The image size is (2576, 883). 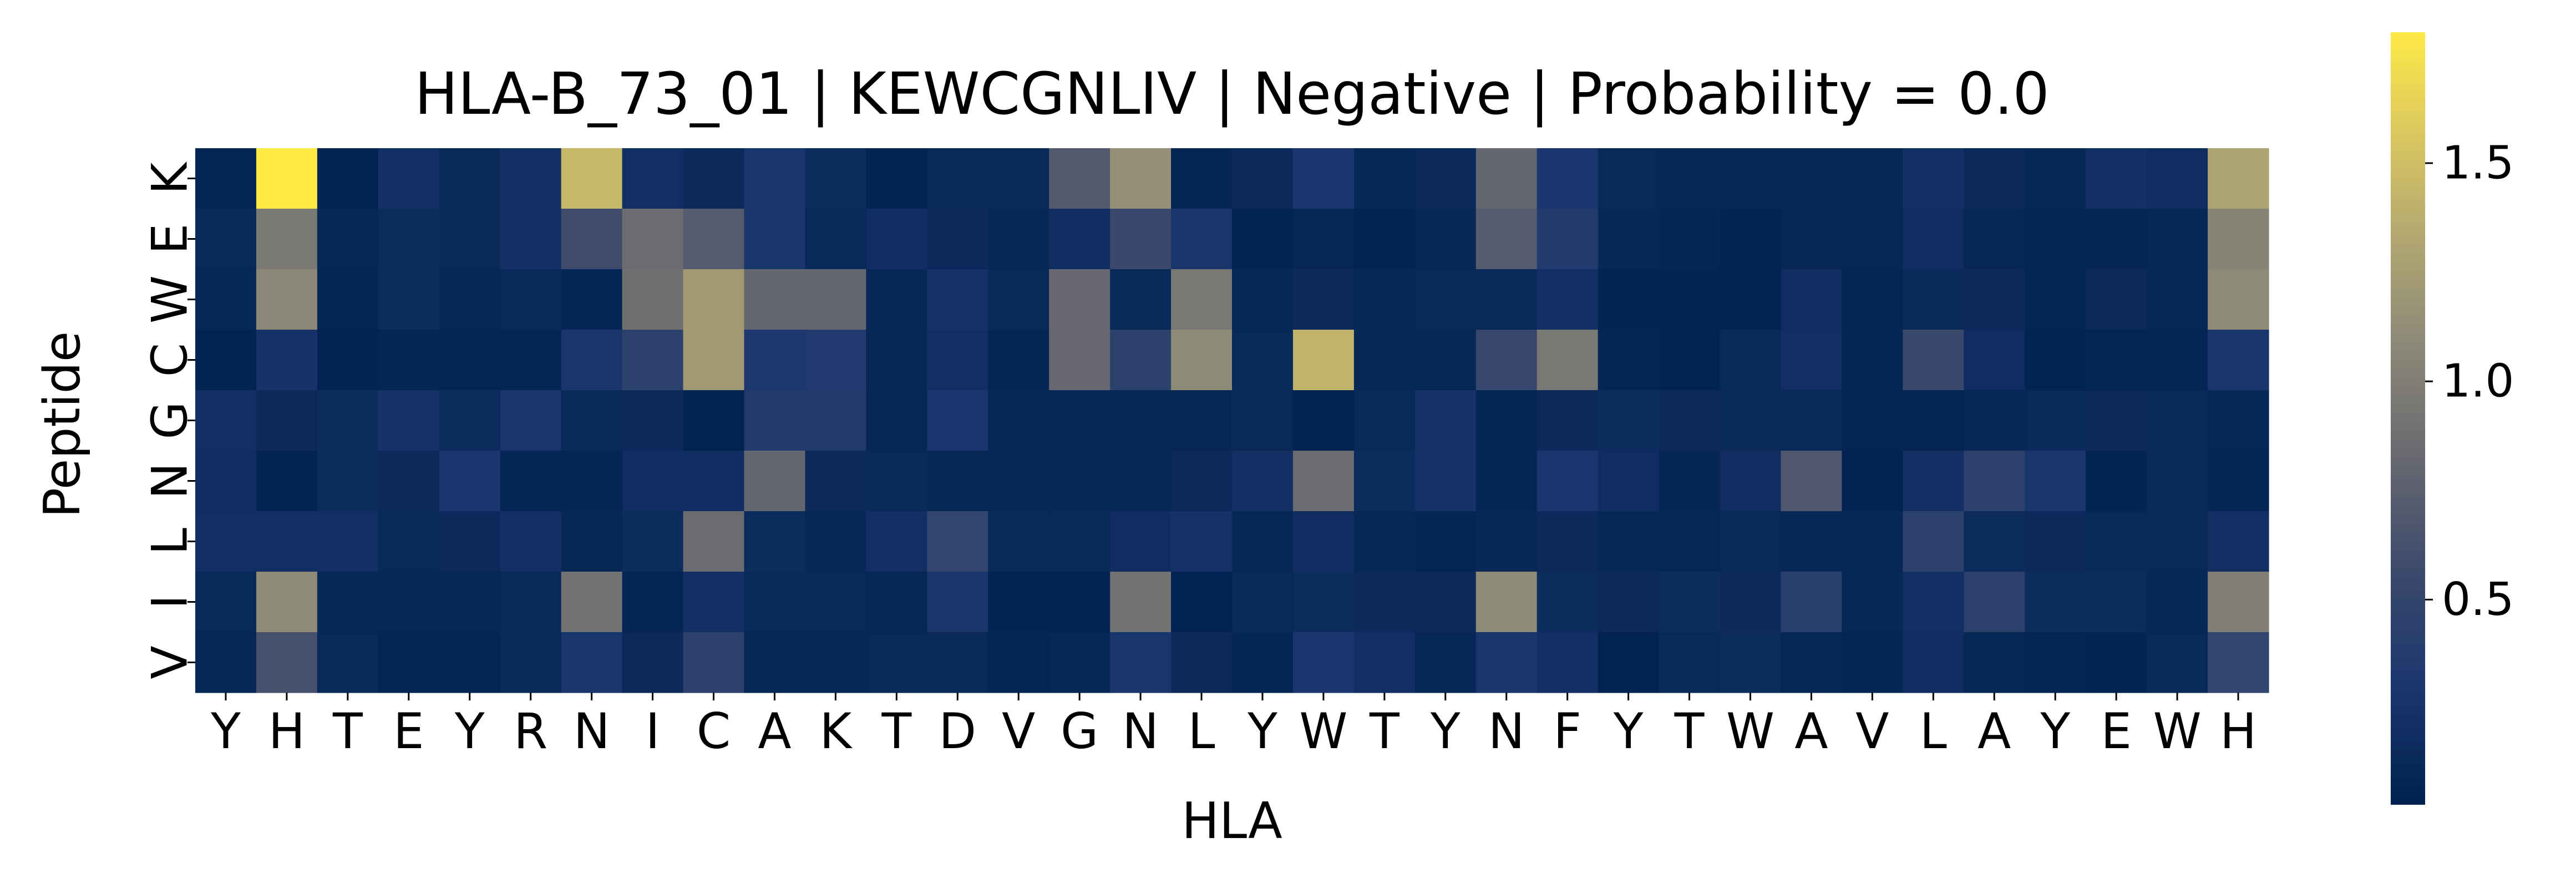 I want to click on x-tick-label: V, so click(x=1018, y=731).